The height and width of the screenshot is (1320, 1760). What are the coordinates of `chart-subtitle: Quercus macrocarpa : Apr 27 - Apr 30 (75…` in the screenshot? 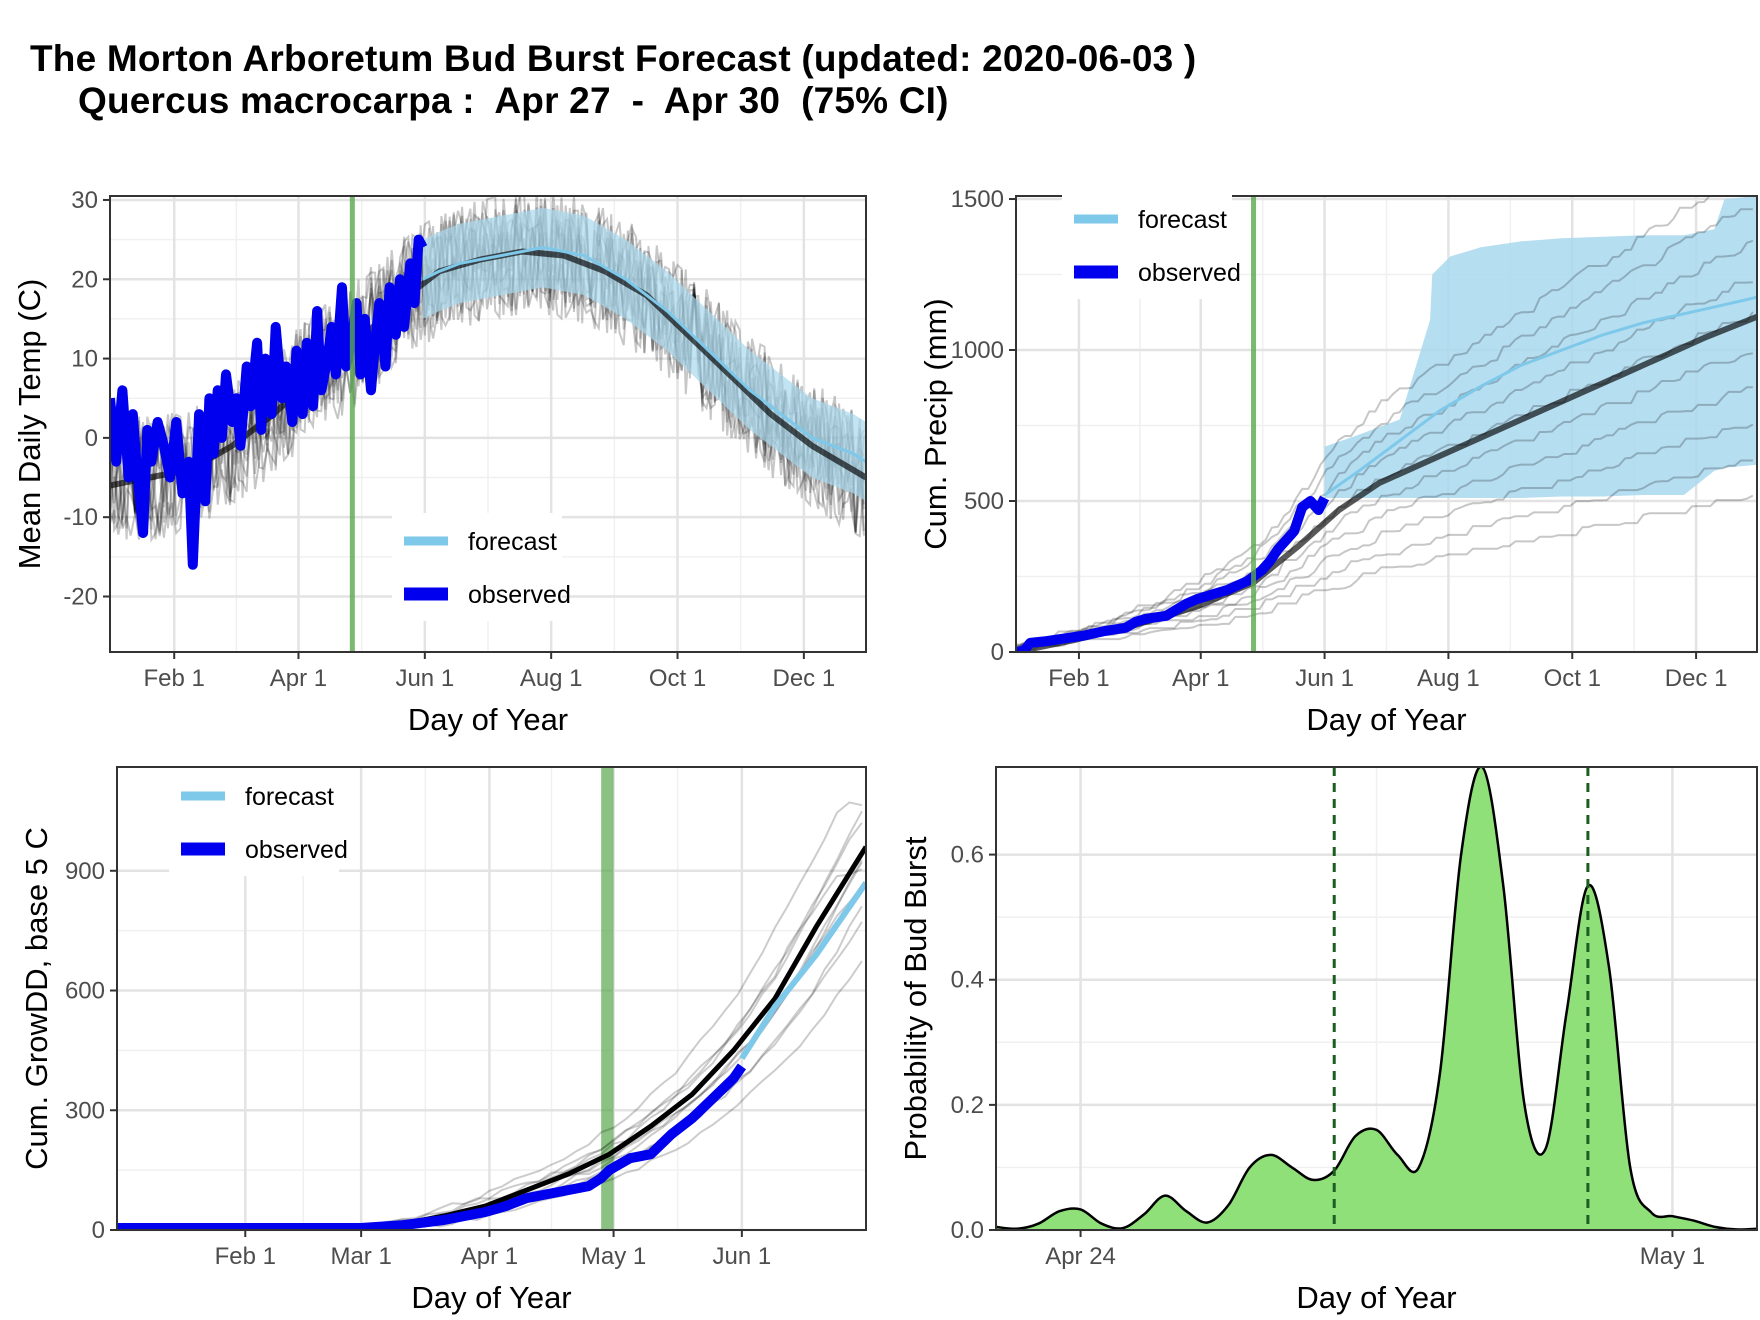 It's located at (513, 100).